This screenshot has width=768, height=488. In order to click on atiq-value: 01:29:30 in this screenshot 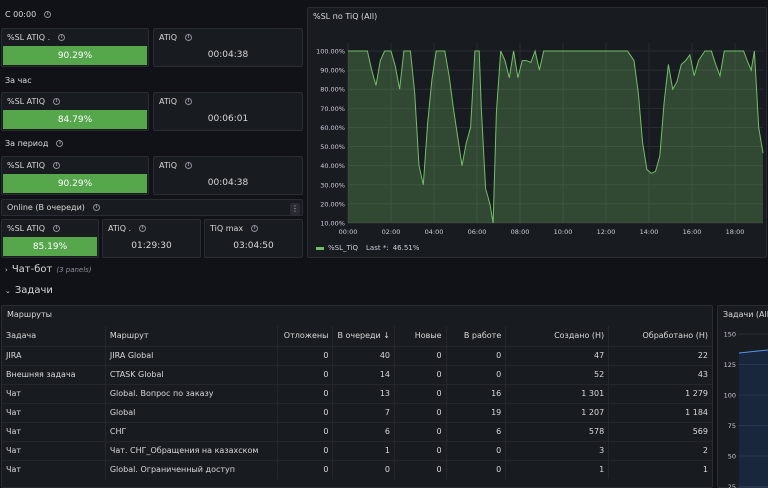, I will do `click(151, 246)`.